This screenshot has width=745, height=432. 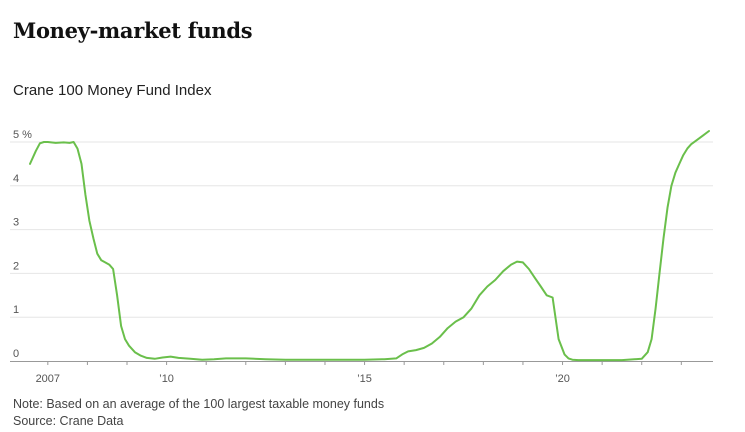 What do you see at coordinates (361, 363) in the screenshot?
I see `x-axis` at bounding box center [361, 363].